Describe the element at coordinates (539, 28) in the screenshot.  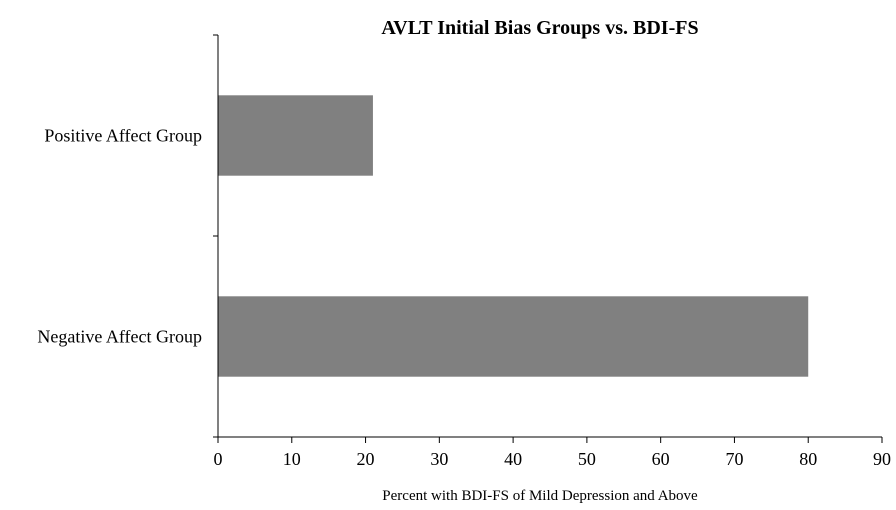
I see `chart-title: AVLT Initial Bias Groups vs. BDI-FS` at that location.